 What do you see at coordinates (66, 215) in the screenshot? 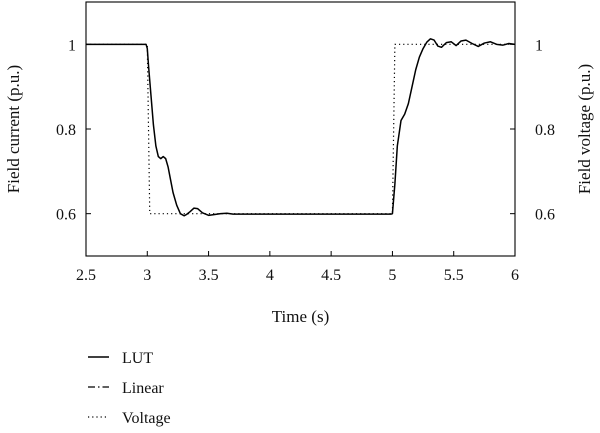
I see `y-tick-label-left: 0.6` at bounding box center [66, 215].